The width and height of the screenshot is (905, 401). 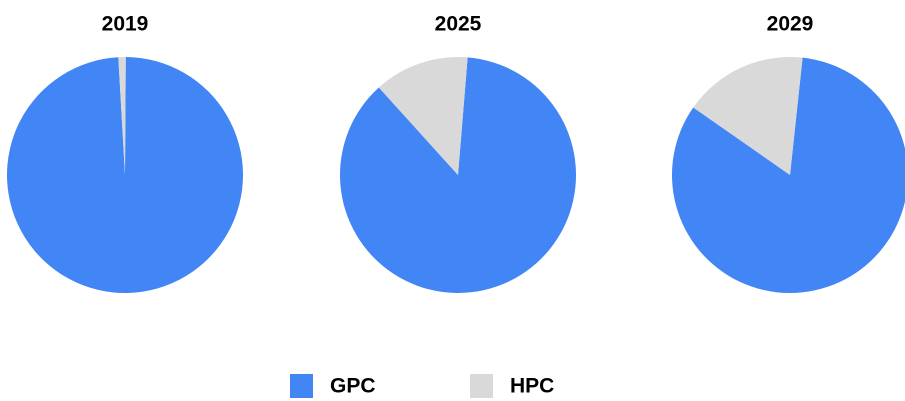 I want to click on chart-title: 2029, so click(x=790, y=24).